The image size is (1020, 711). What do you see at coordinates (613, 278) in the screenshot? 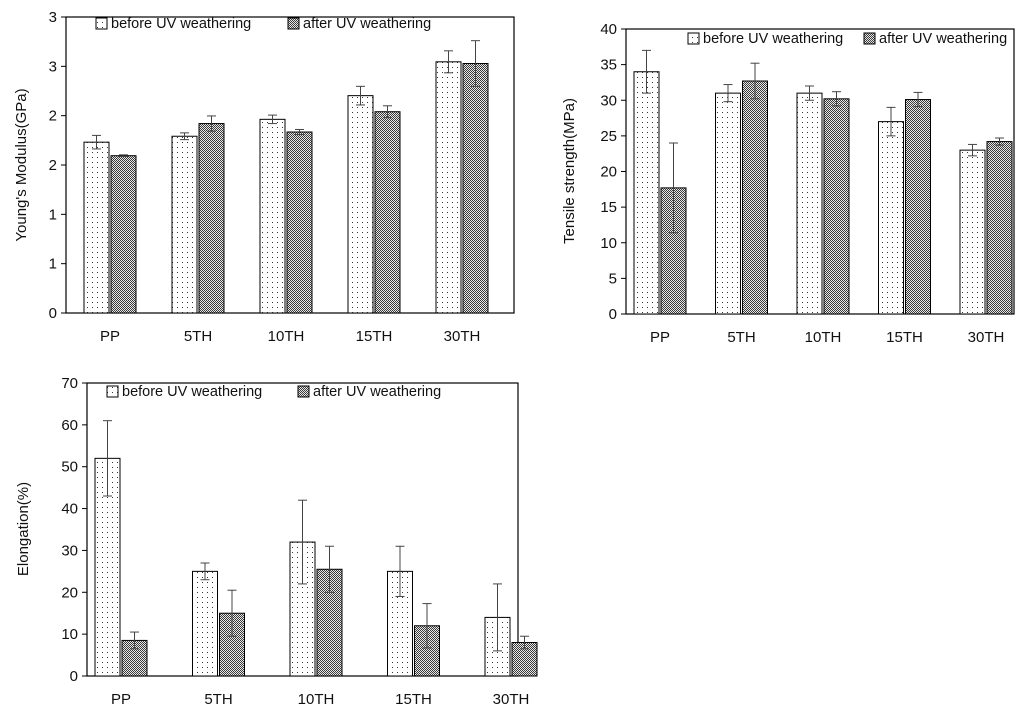
I see `y-tick-label: 5` at bounding box center [613, 278].